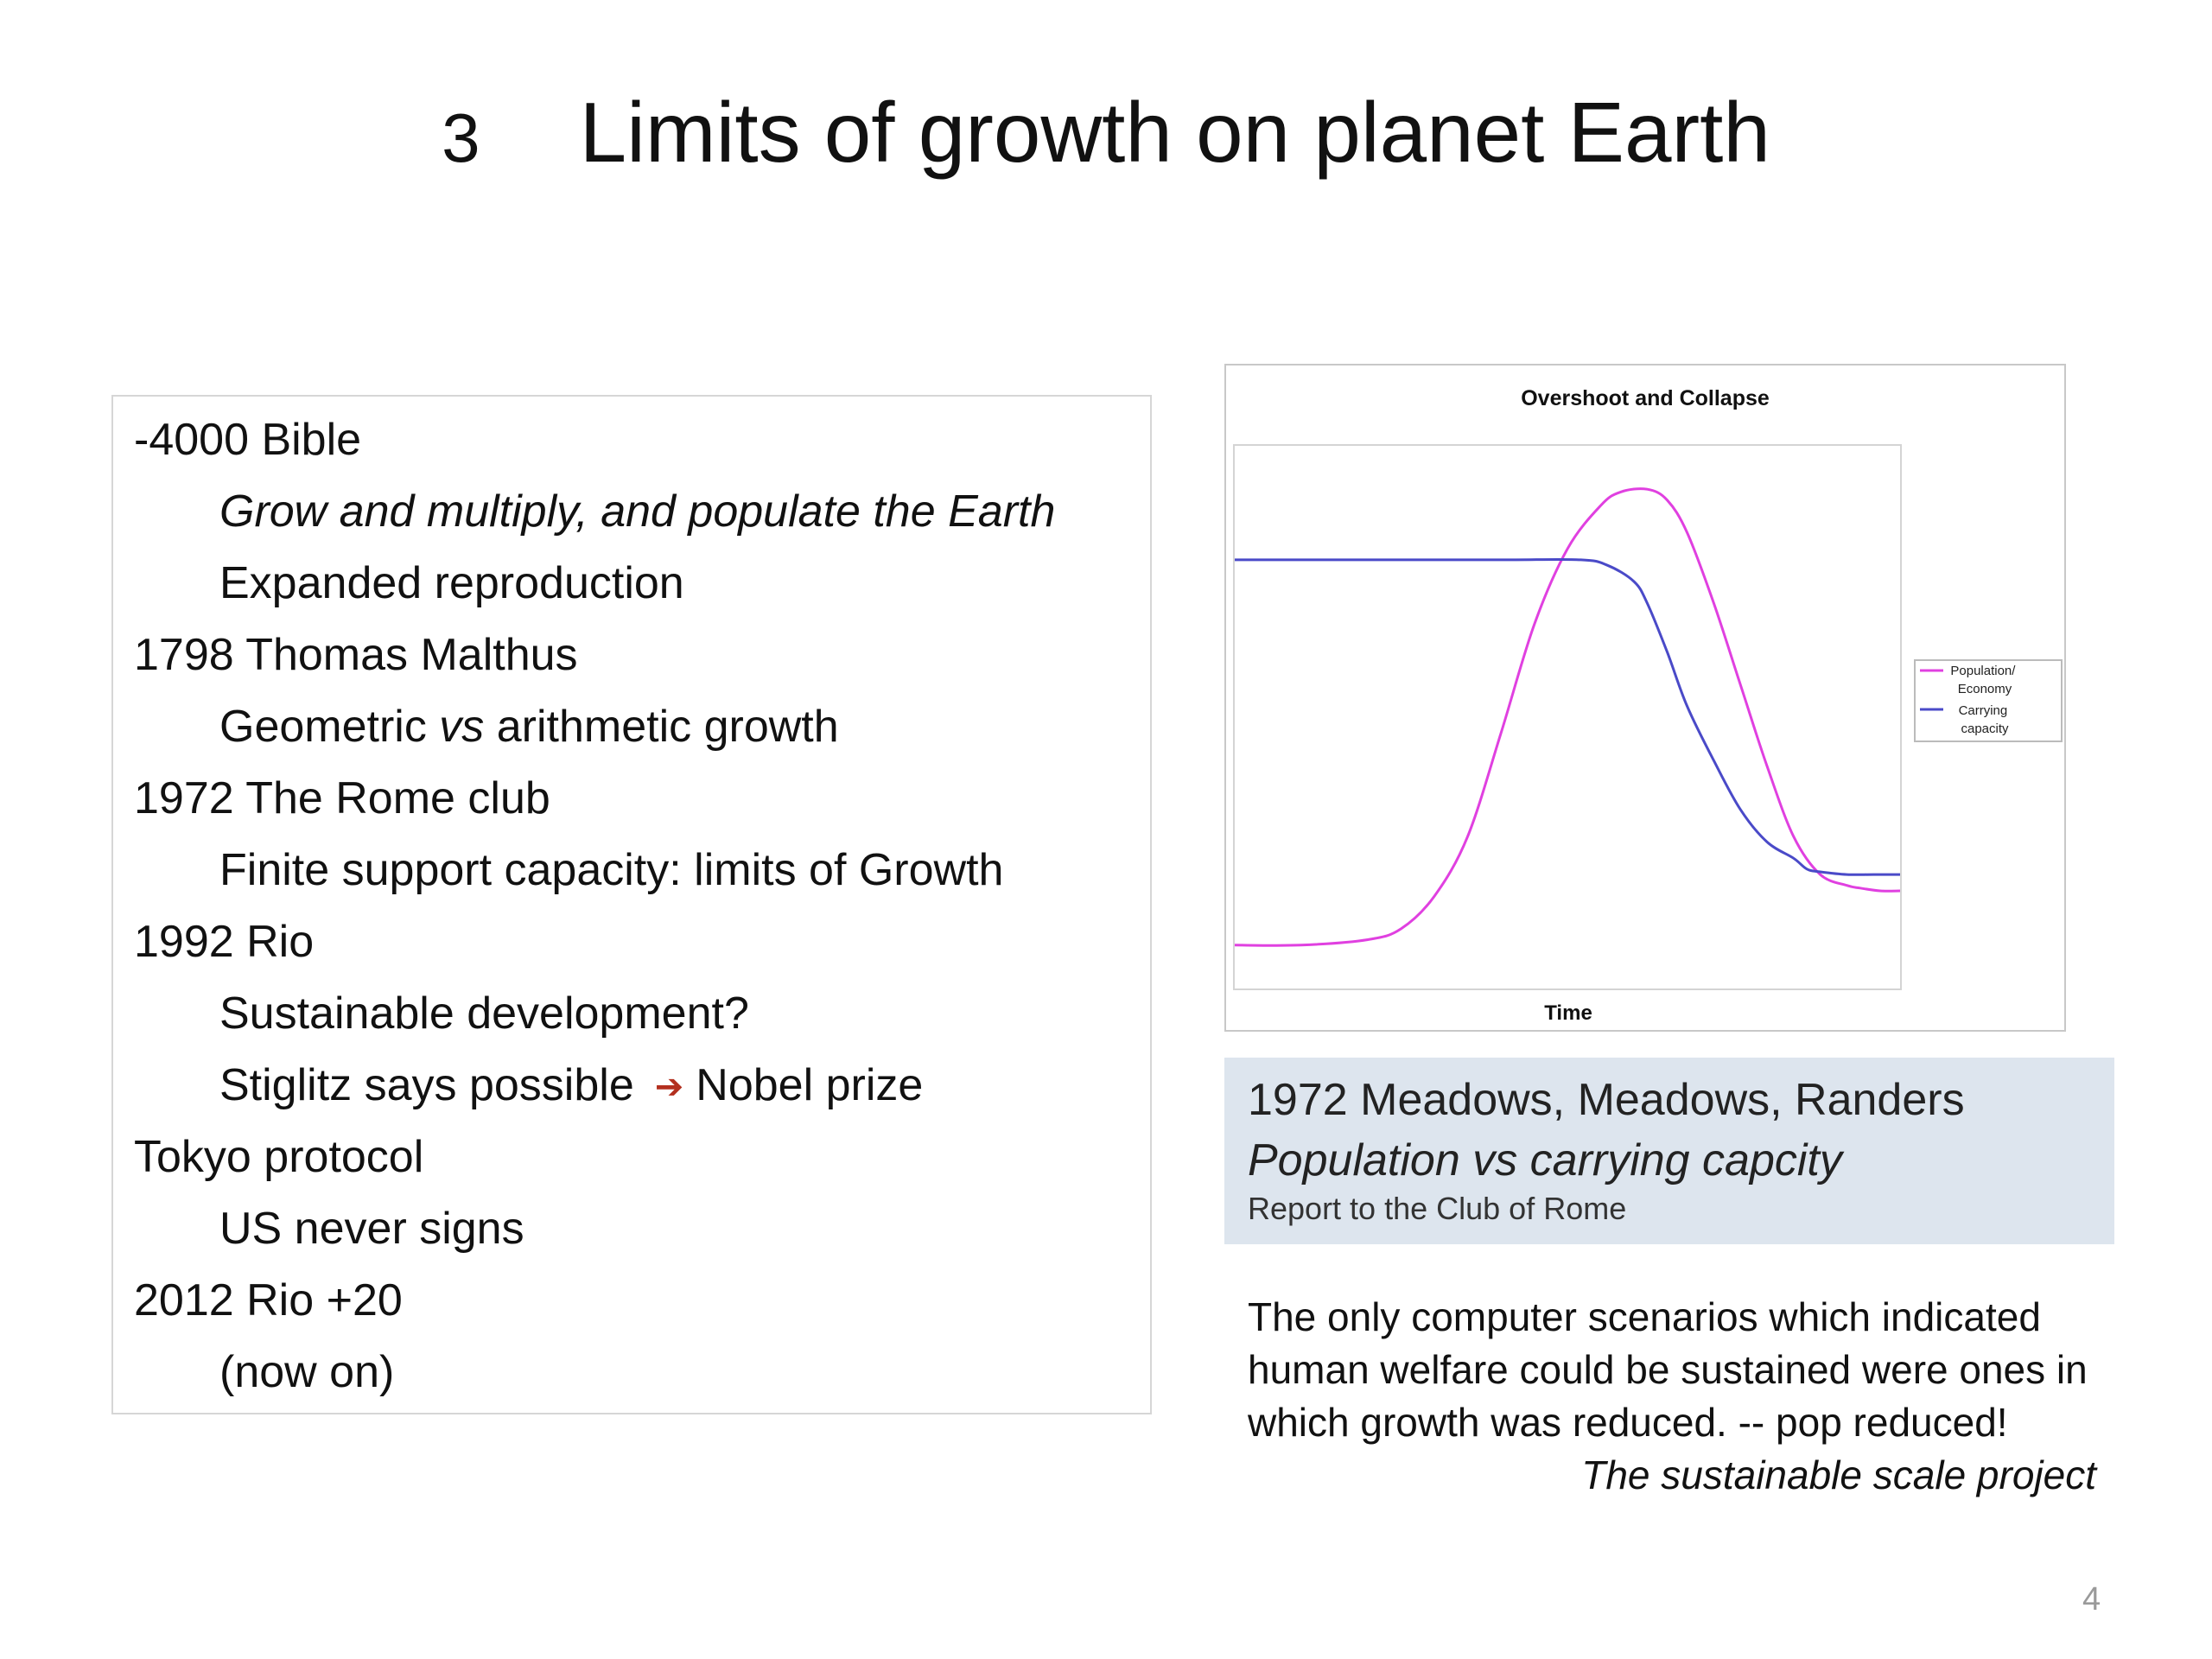 The image size is (2212, 1659). I want to click on timeline-detail: US never signs, so click(371, 1229).